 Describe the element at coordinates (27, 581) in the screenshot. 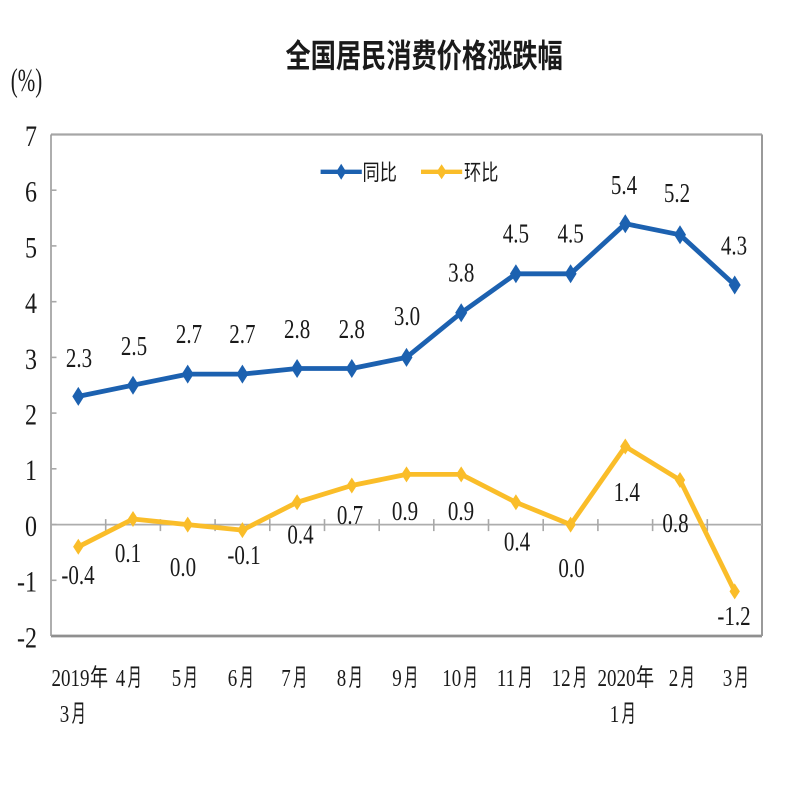

I see `svg-text: -1` at that location.